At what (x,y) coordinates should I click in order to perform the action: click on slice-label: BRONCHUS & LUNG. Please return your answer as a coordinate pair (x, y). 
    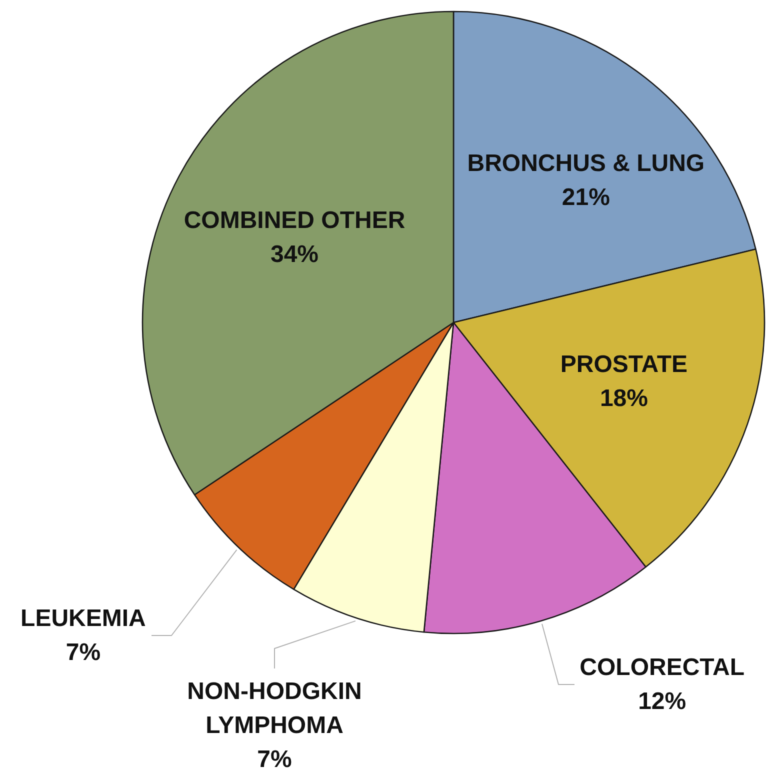
    Looking at the image, I should click on (586, 164).